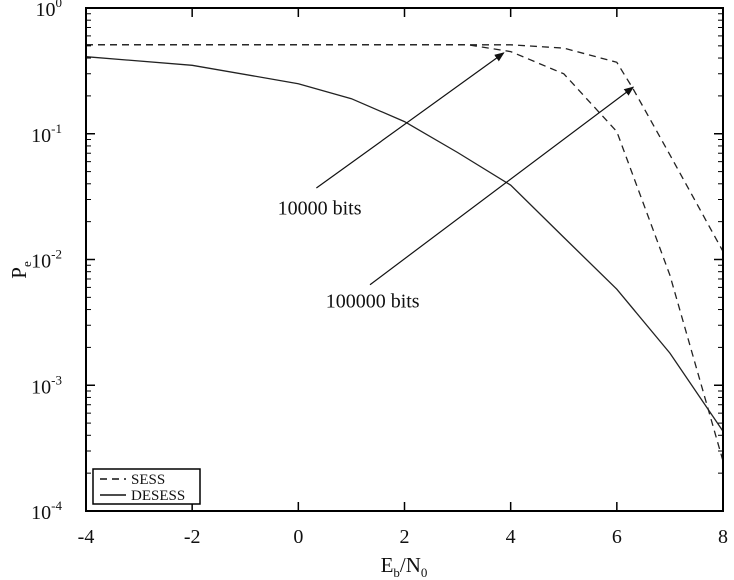 This screenshot has width=734, height=580. What do you see at coordinates (192, 537) in the screenshot?
I see `x-tick-label: -2` at bounding box center [192, 537].